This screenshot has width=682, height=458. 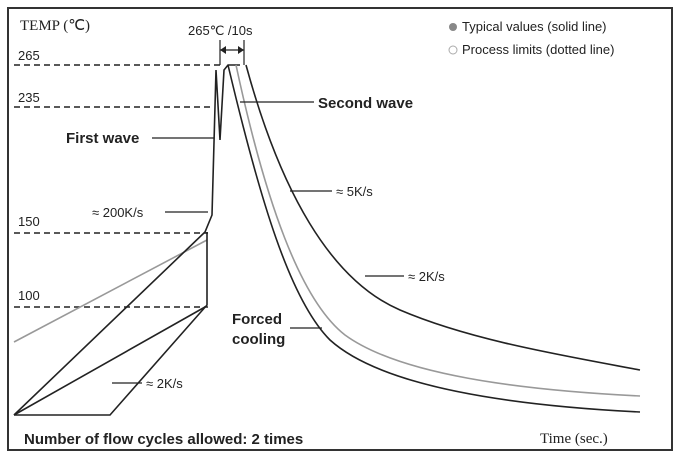 I want to click on annotation: First wave, so click(x=102, y=138).